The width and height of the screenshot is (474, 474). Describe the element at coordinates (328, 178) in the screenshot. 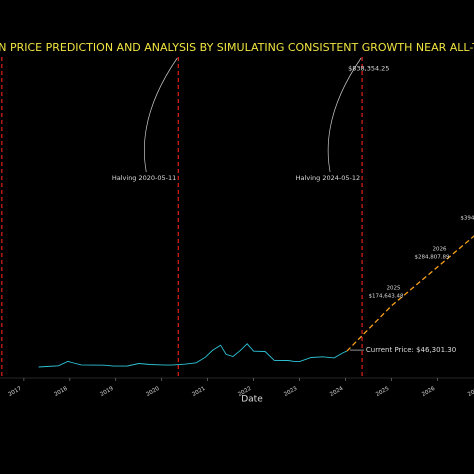

I see `annotation: Halving 2024-05-12` at that location.